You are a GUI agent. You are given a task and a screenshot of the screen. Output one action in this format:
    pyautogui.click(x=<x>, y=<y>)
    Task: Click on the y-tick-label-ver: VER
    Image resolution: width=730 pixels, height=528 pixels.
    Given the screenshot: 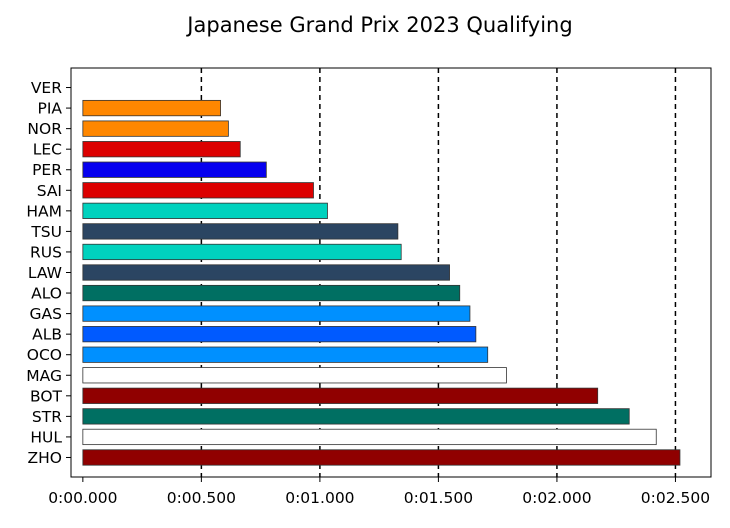 What is the action you would take?
    pyautogui.click(x=46, y=88)
    